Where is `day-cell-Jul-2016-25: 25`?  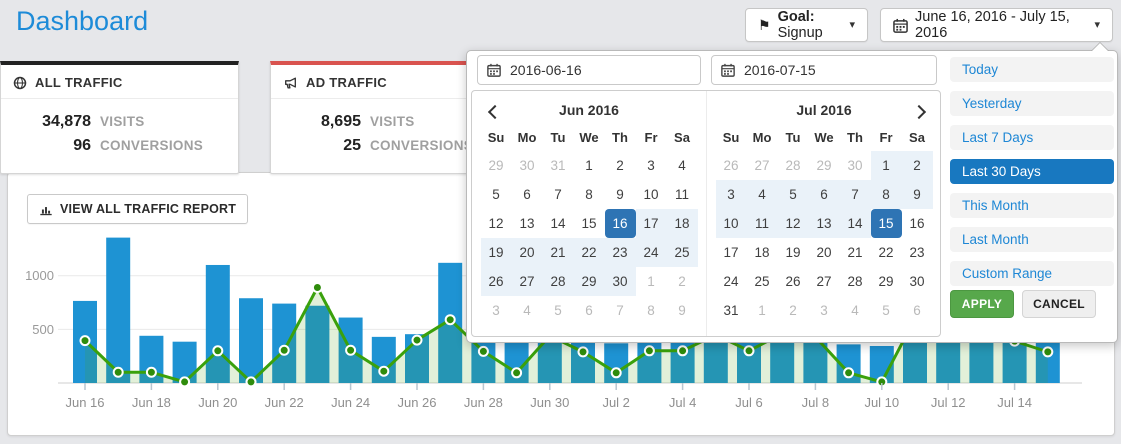 day-cell-Jul-2016-25: 25 is located at coordinates (762, 281).